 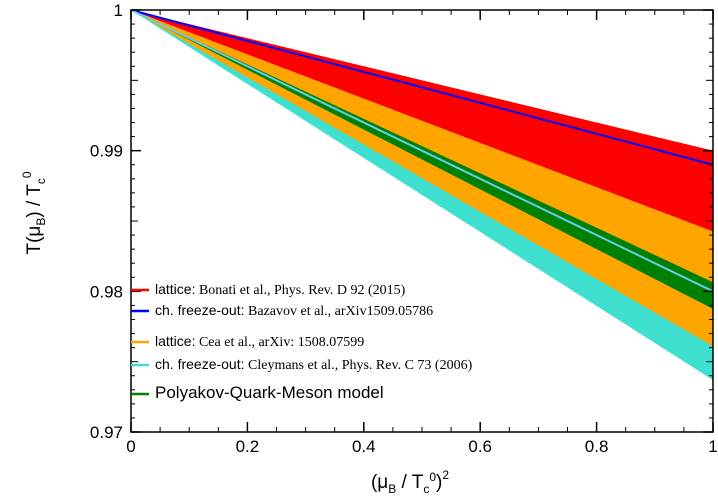 What do you see at coordinates (364, 446) in the screenshot?
I see `x-tick-label: 0.4` at bounding box center [364, 446].